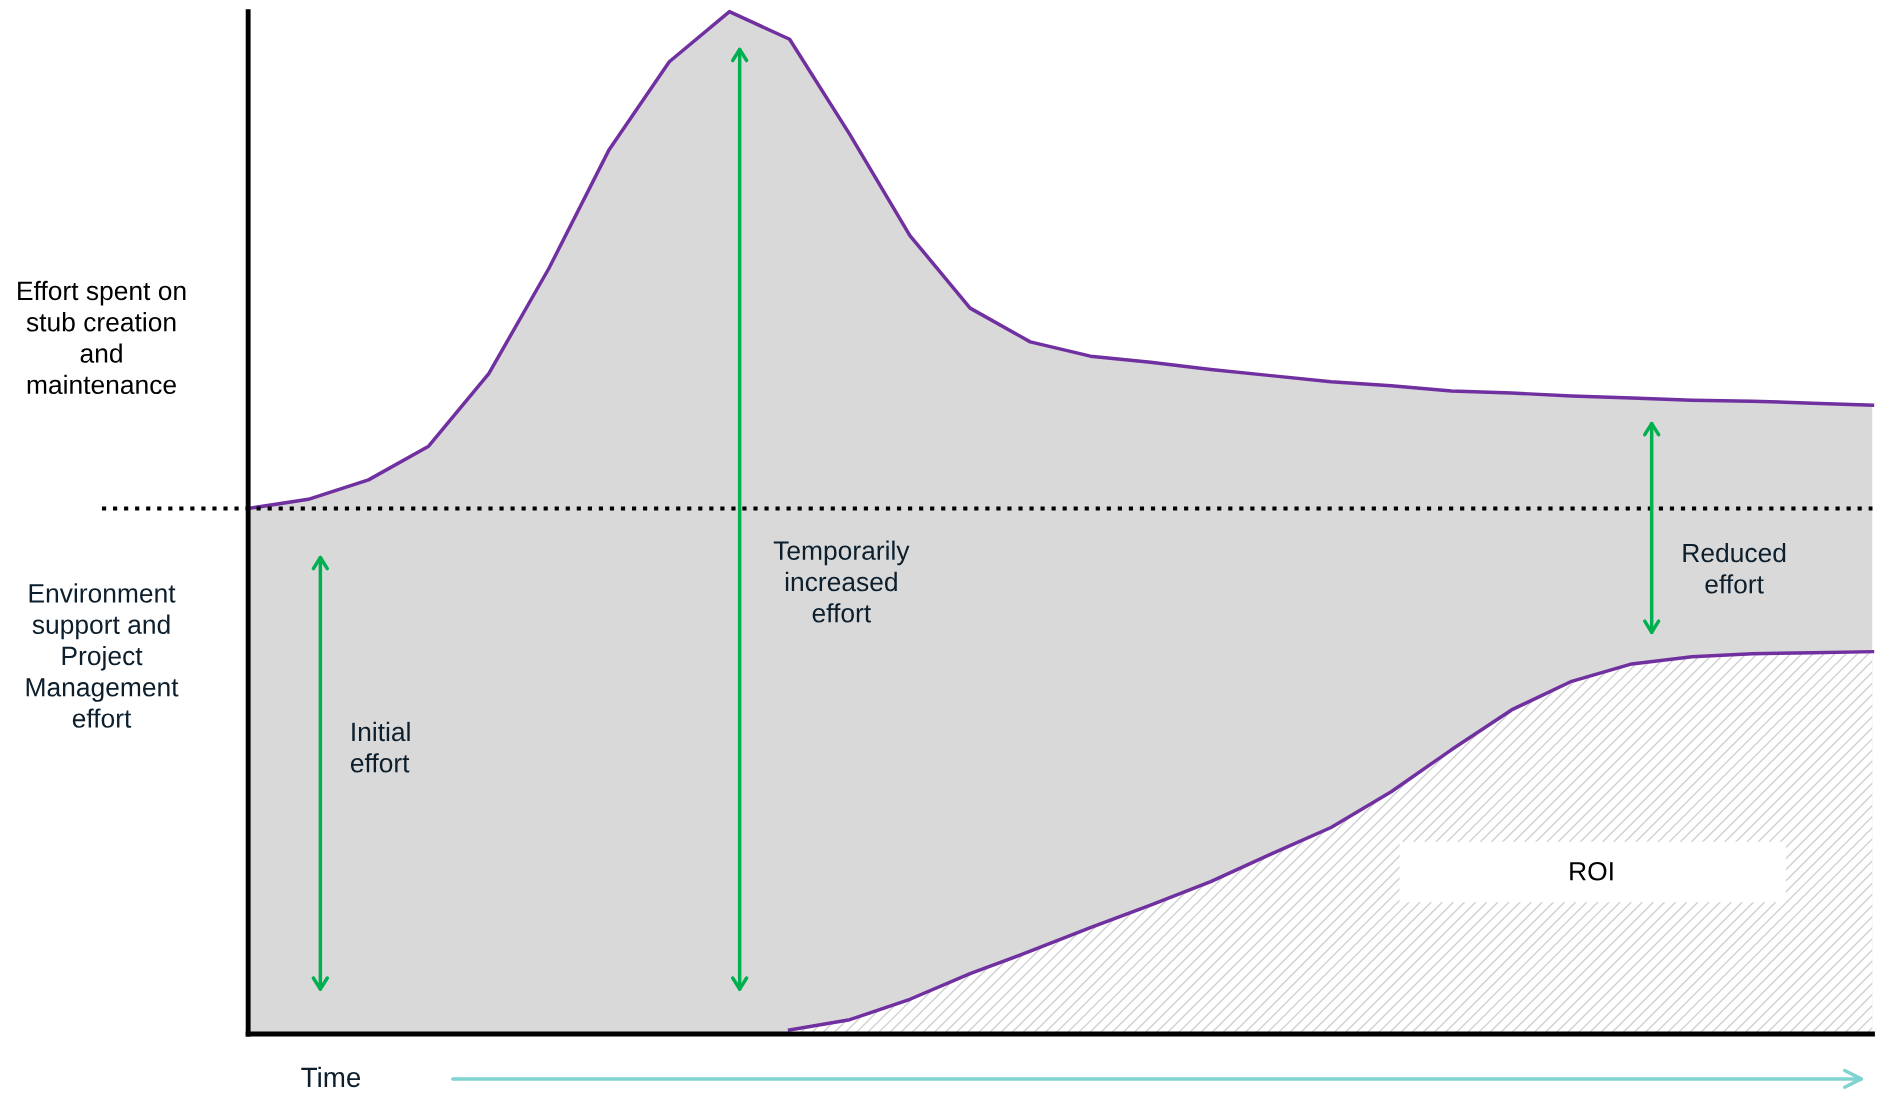  I want to click on text: Environment support and Project Management effort, so click(102, 655).